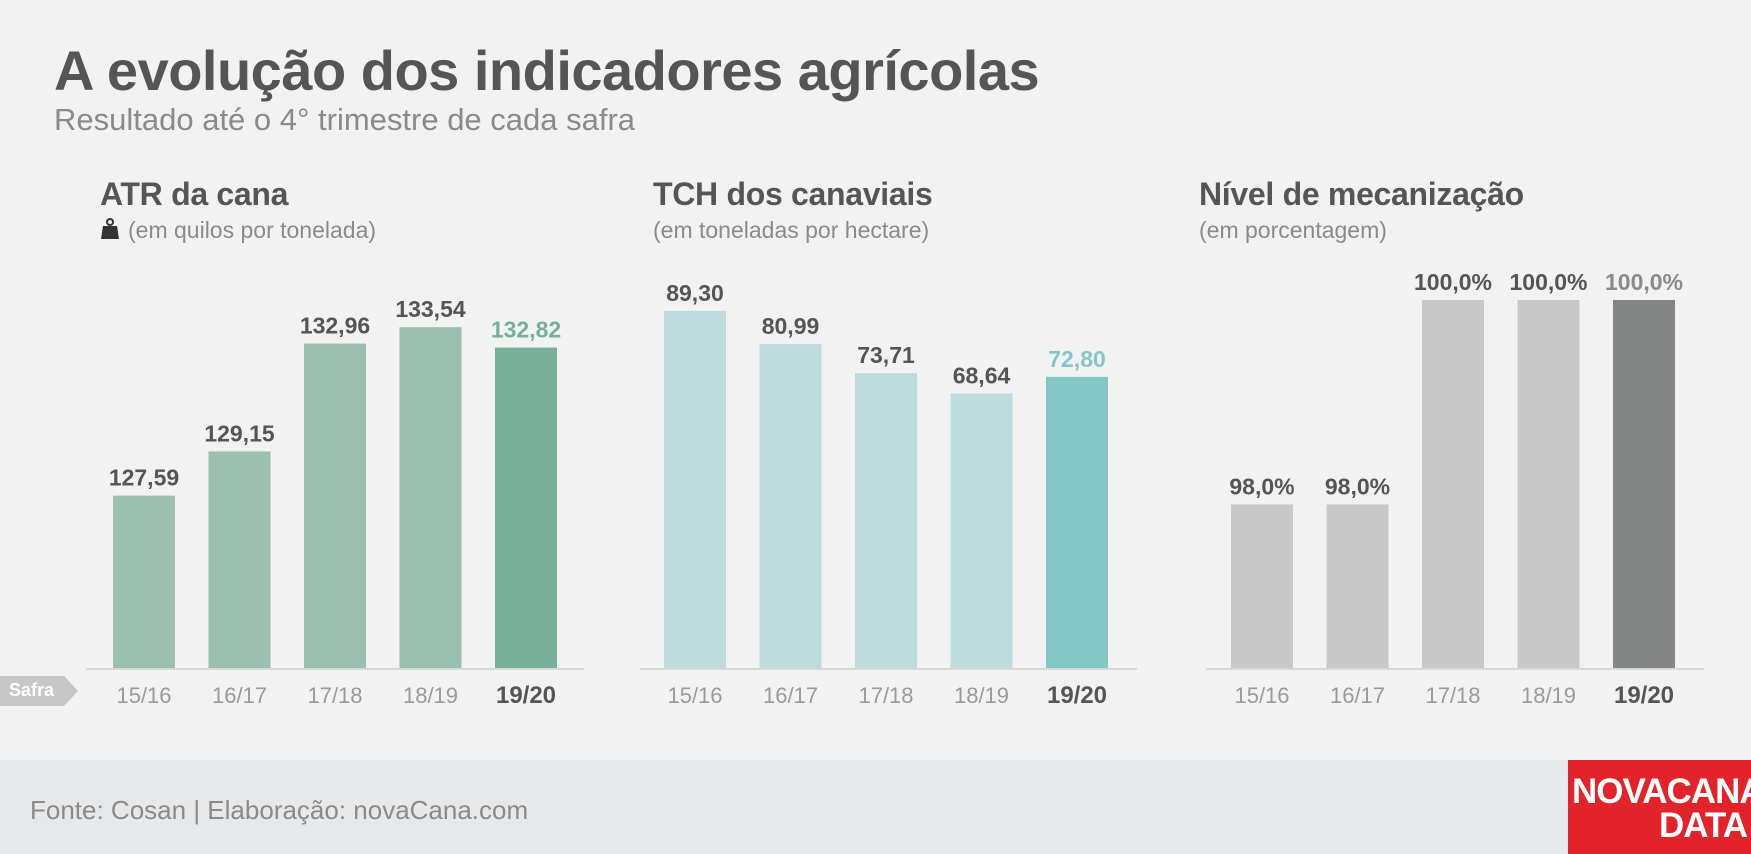  Describe the element at coordinates (526, 330) in the screenshot. I see `data-label-atr-19-20: 132,82` at that location.